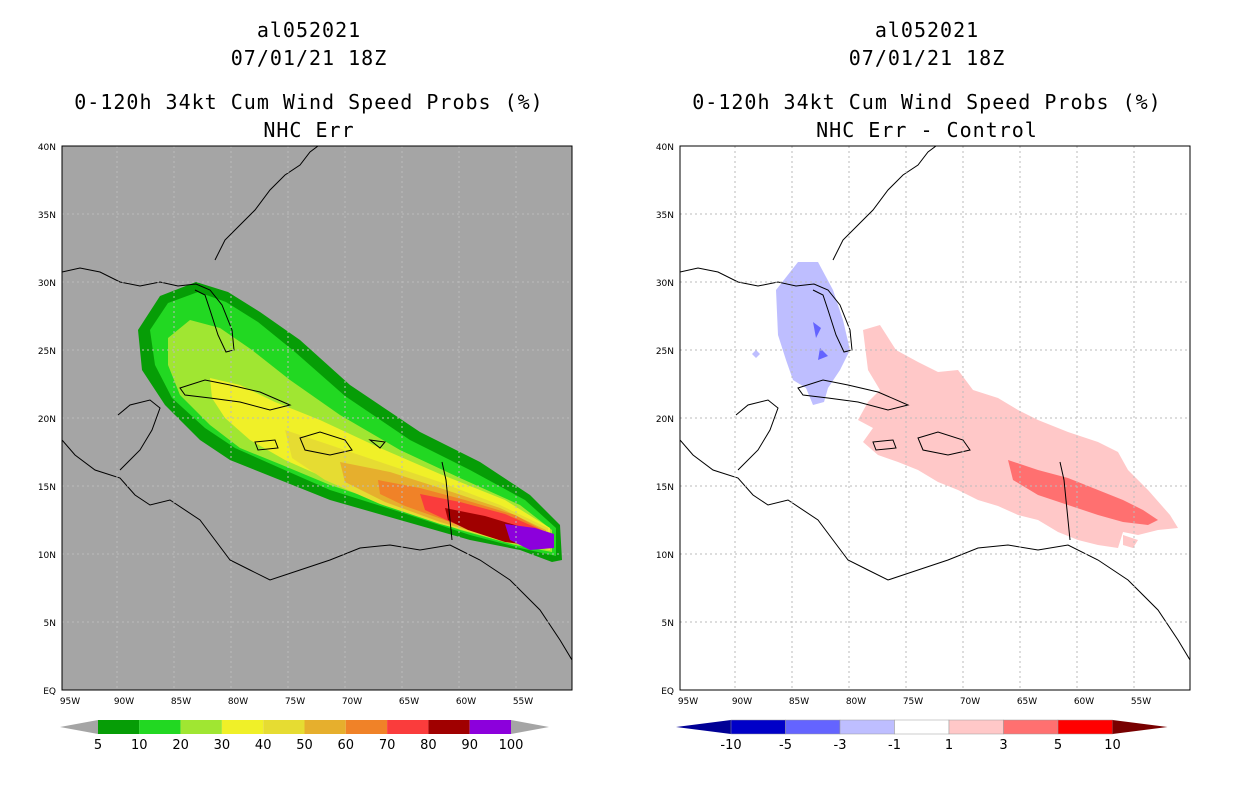 The height and width of the screenshot is (800, 1236). I want to click on colorbar-label: 20, so click(180, 745).